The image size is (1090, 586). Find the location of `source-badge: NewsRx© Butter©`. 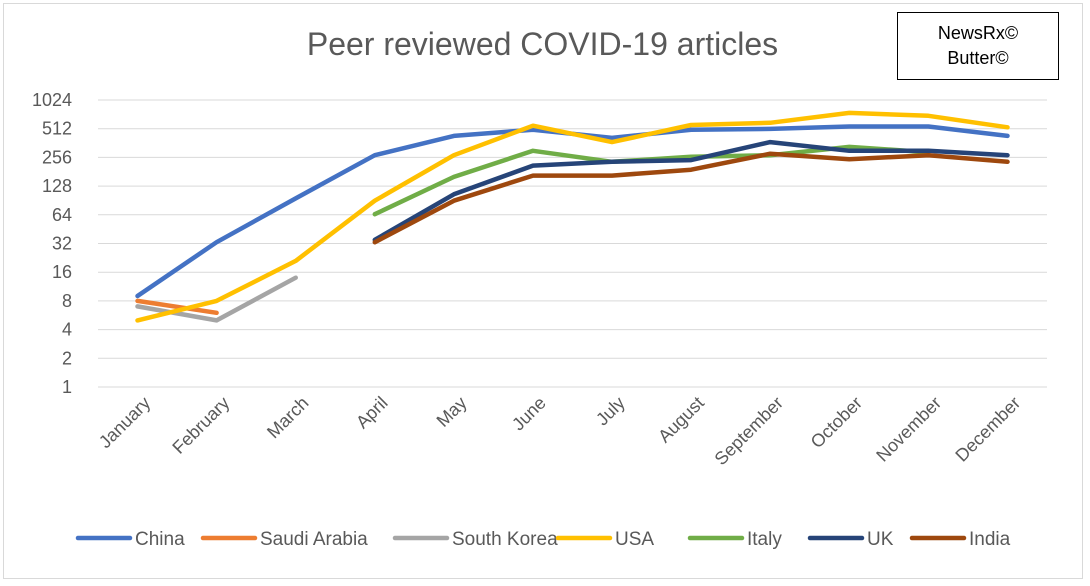

source-badge: NewsRx© Butter© is located at coordinates (978, 46).